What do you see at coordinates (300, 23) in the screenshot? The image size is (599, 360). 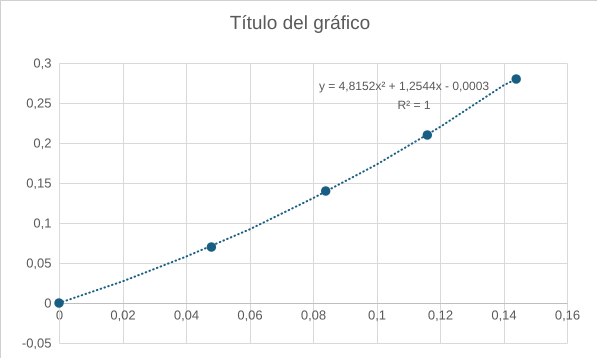 I see `chart-title: Título del gráfico` at bounding box center [300, 23].